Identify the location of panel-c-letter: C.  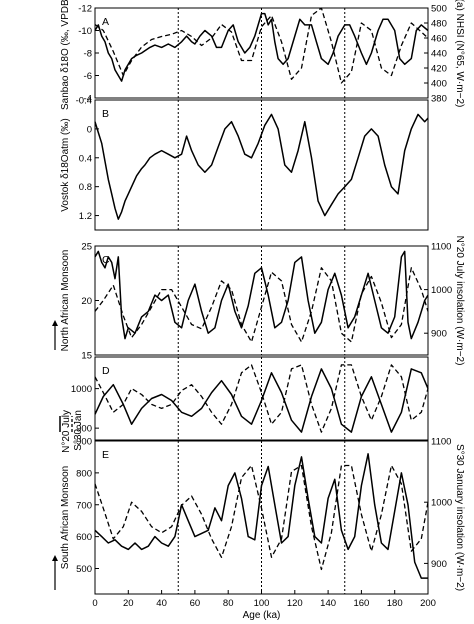
(106, 260).